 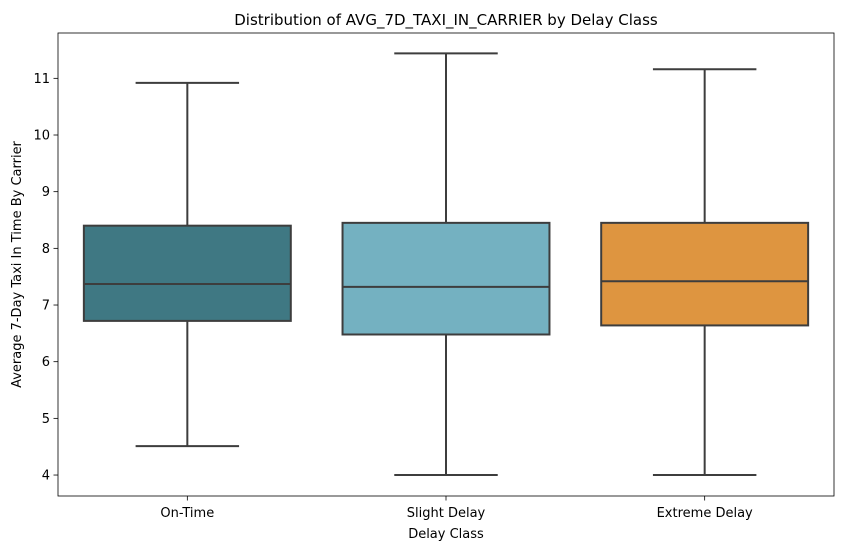 I want to click on x-axis: On-Time Slight Delay Extreme Delay, so click(x=456, y=508).